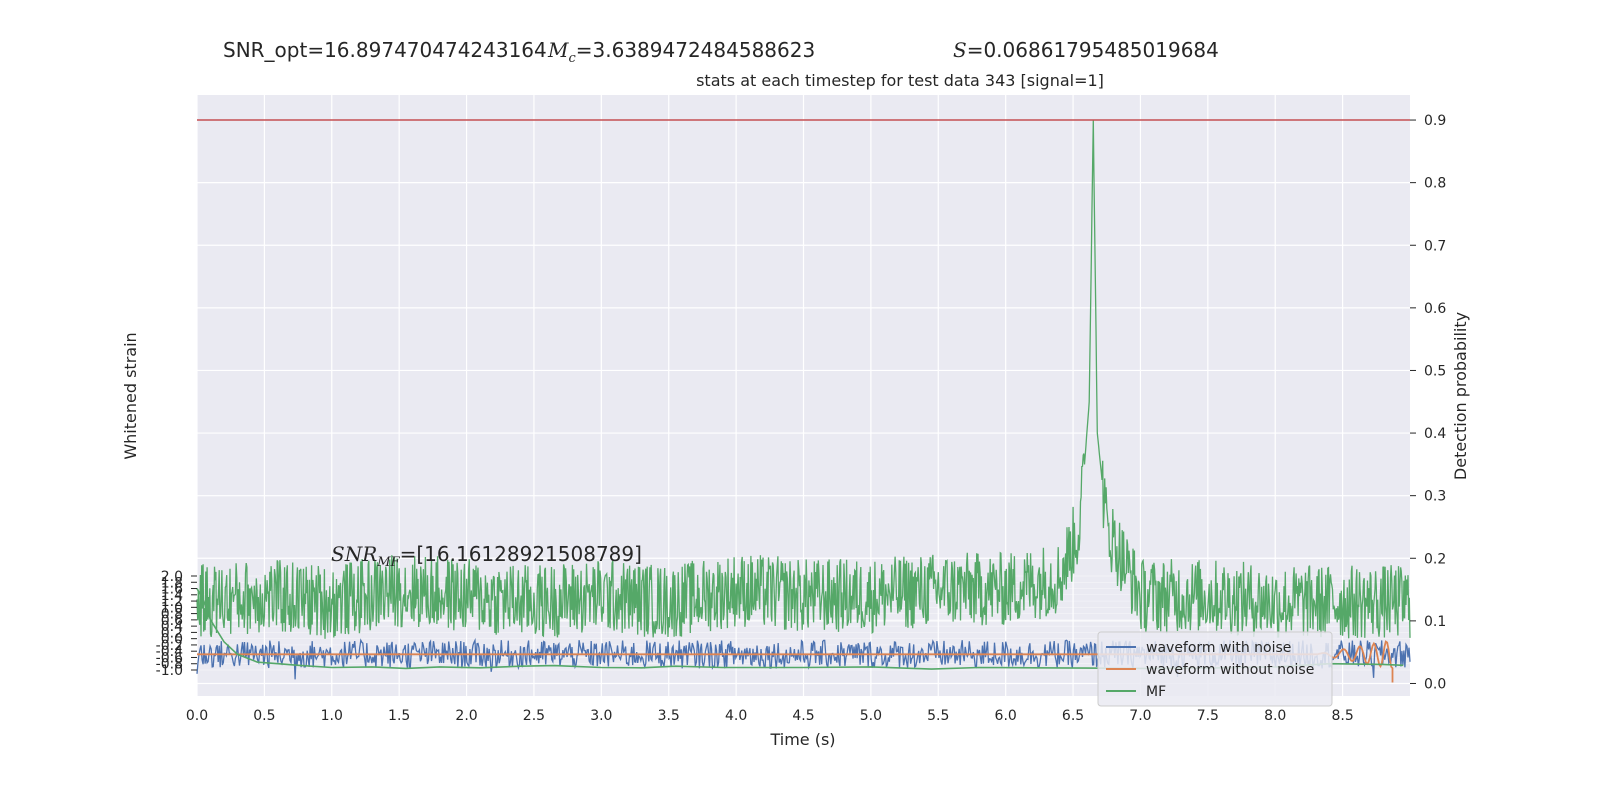 The width and height of the screenshot is (1600, 800). What do you see at coordinates (1140, 716) in the screenshot?
I see `x-tick-label: 7.0` at bounding box center [1140, 716].